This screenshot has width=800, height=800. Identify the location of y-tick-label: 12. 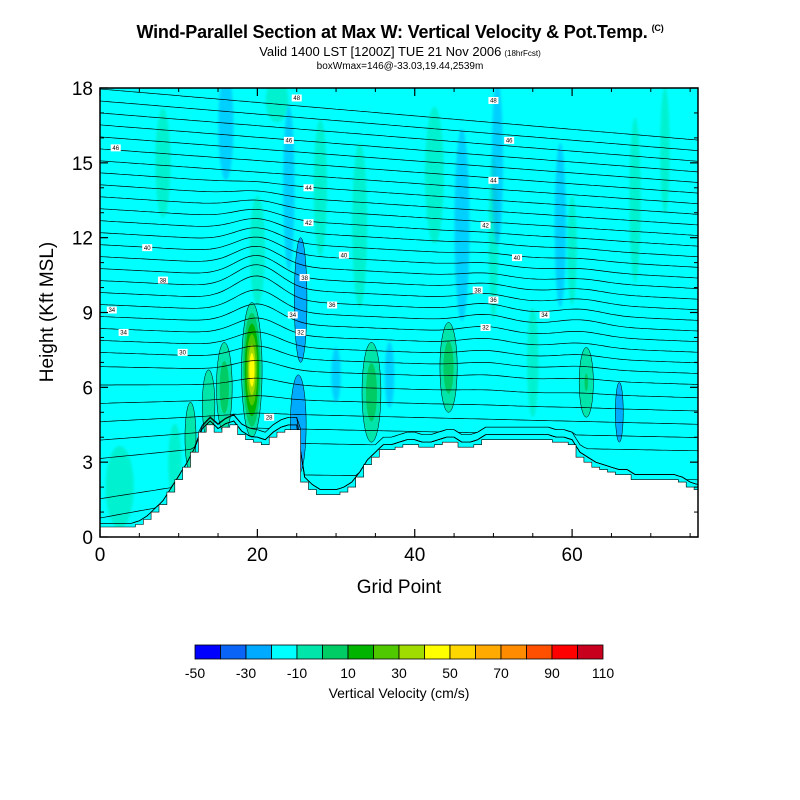
(82, 239).